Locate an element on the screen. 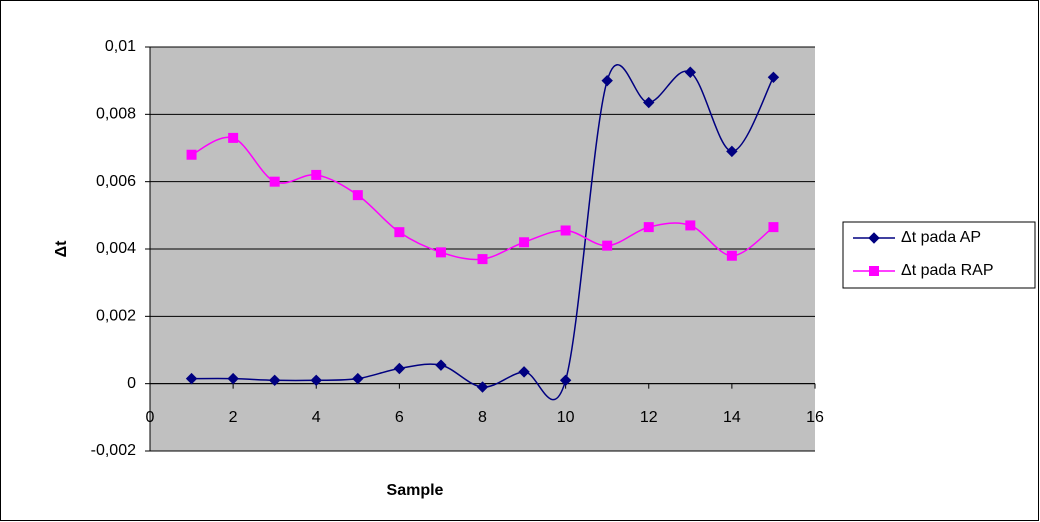 This screenshot has width=1040, height=522. y-tick-label: 0,006 is located at coordinates (116, 181).